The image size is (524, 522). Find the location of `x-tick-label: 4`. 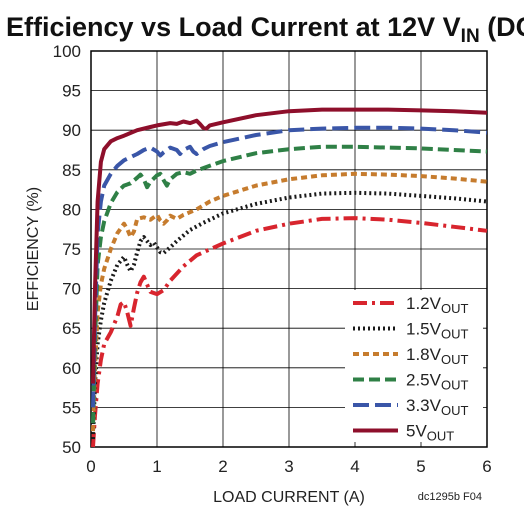

x-tick-label: 4 is located at coordinates (354, 466).